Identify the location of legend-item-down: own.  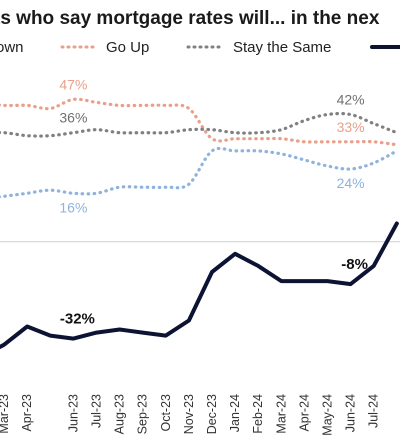
(12, 47).